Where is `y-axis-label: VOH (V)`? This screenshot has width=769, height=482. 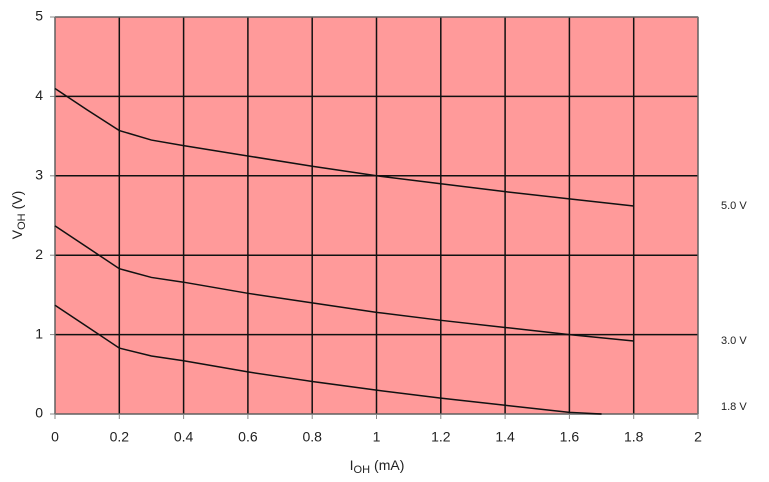 y-axis-label: VOH (V) is located at coordinates (18, 215).